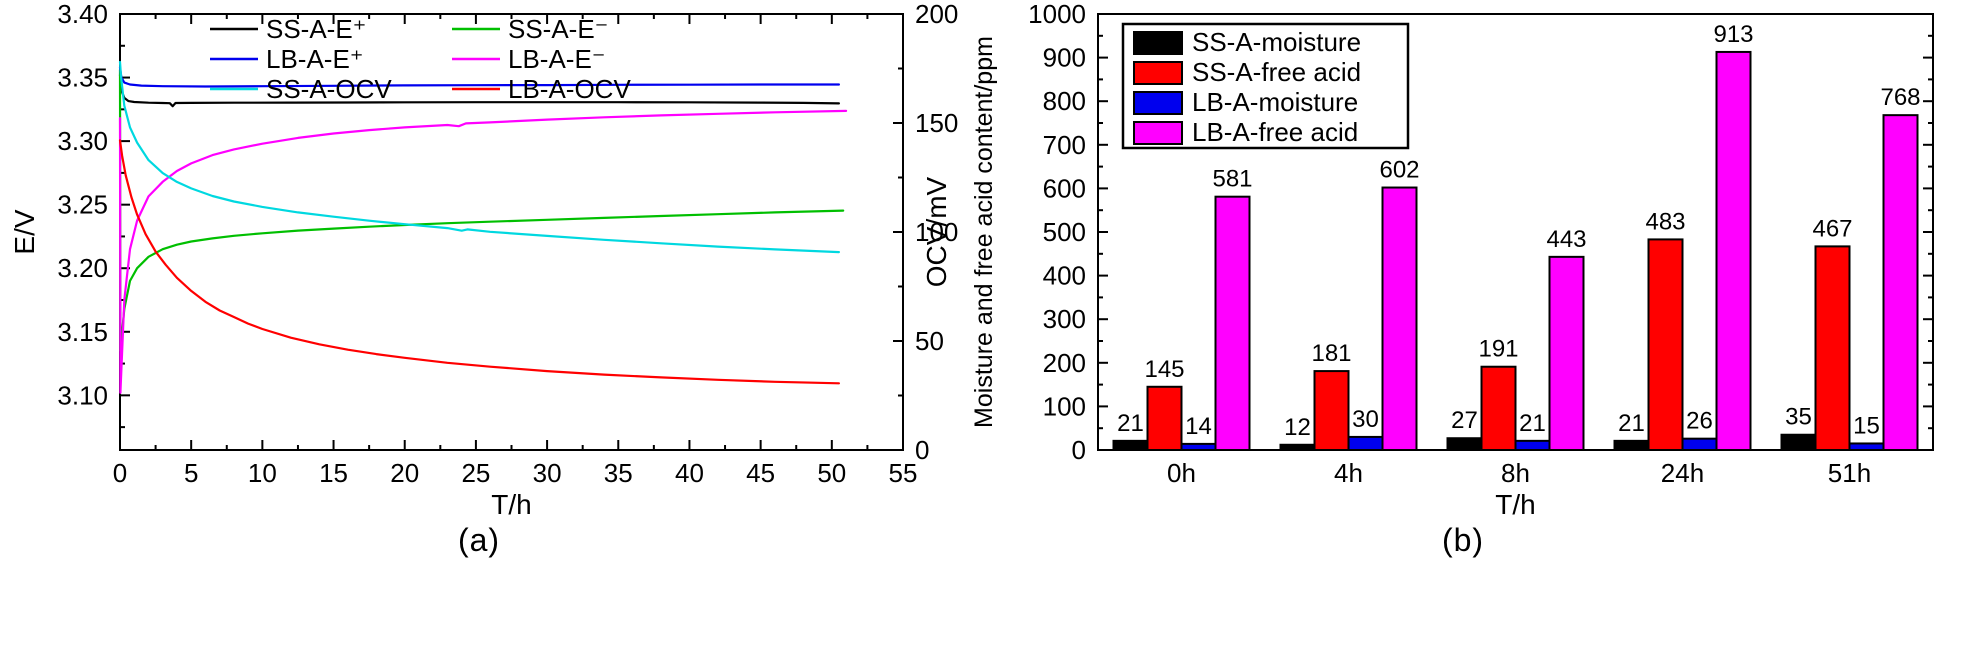 The width and height of the screenshot is (1968, 670). Describe the element at coordinates (1682, 473) in the screenshot. I see `category-label: 24h` at that location.